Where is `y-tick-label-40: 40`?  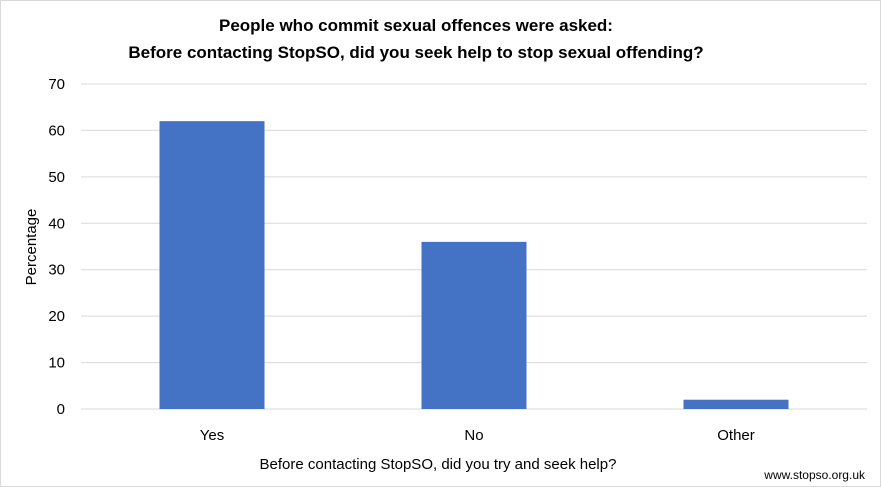 y-tick-label-40: 40 is located at coordinates (56, 223).